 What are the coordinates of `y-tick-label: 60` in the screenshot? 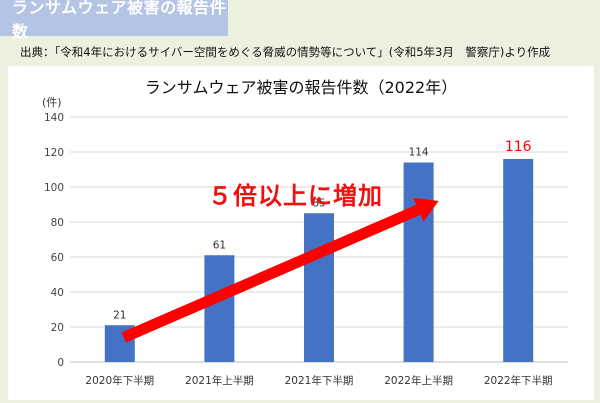 It's located at (57, 258).